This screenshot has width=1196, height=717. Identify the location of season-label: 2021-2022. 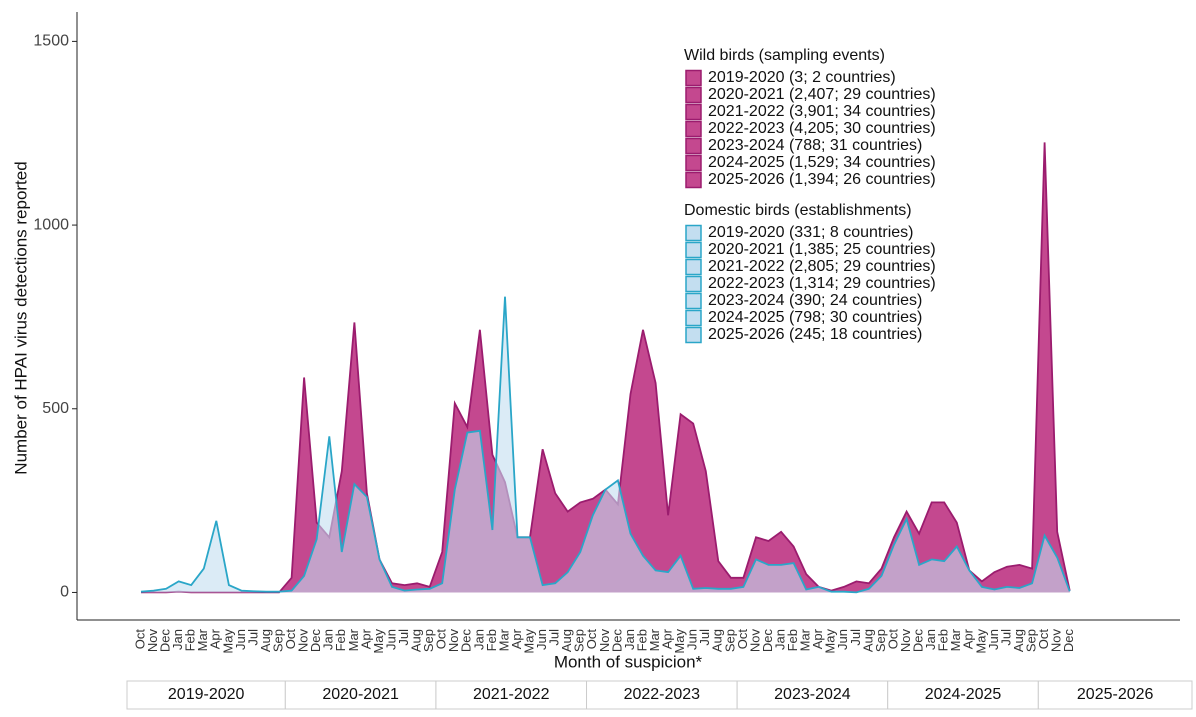
(511, 694).